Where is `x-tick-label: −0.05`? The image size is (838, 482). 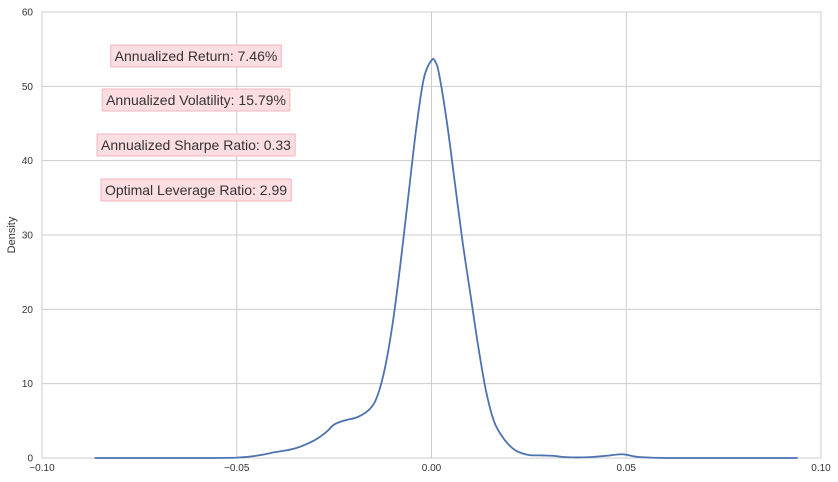
x-tick-label: −0.05 is located at coordinates (237, 468).